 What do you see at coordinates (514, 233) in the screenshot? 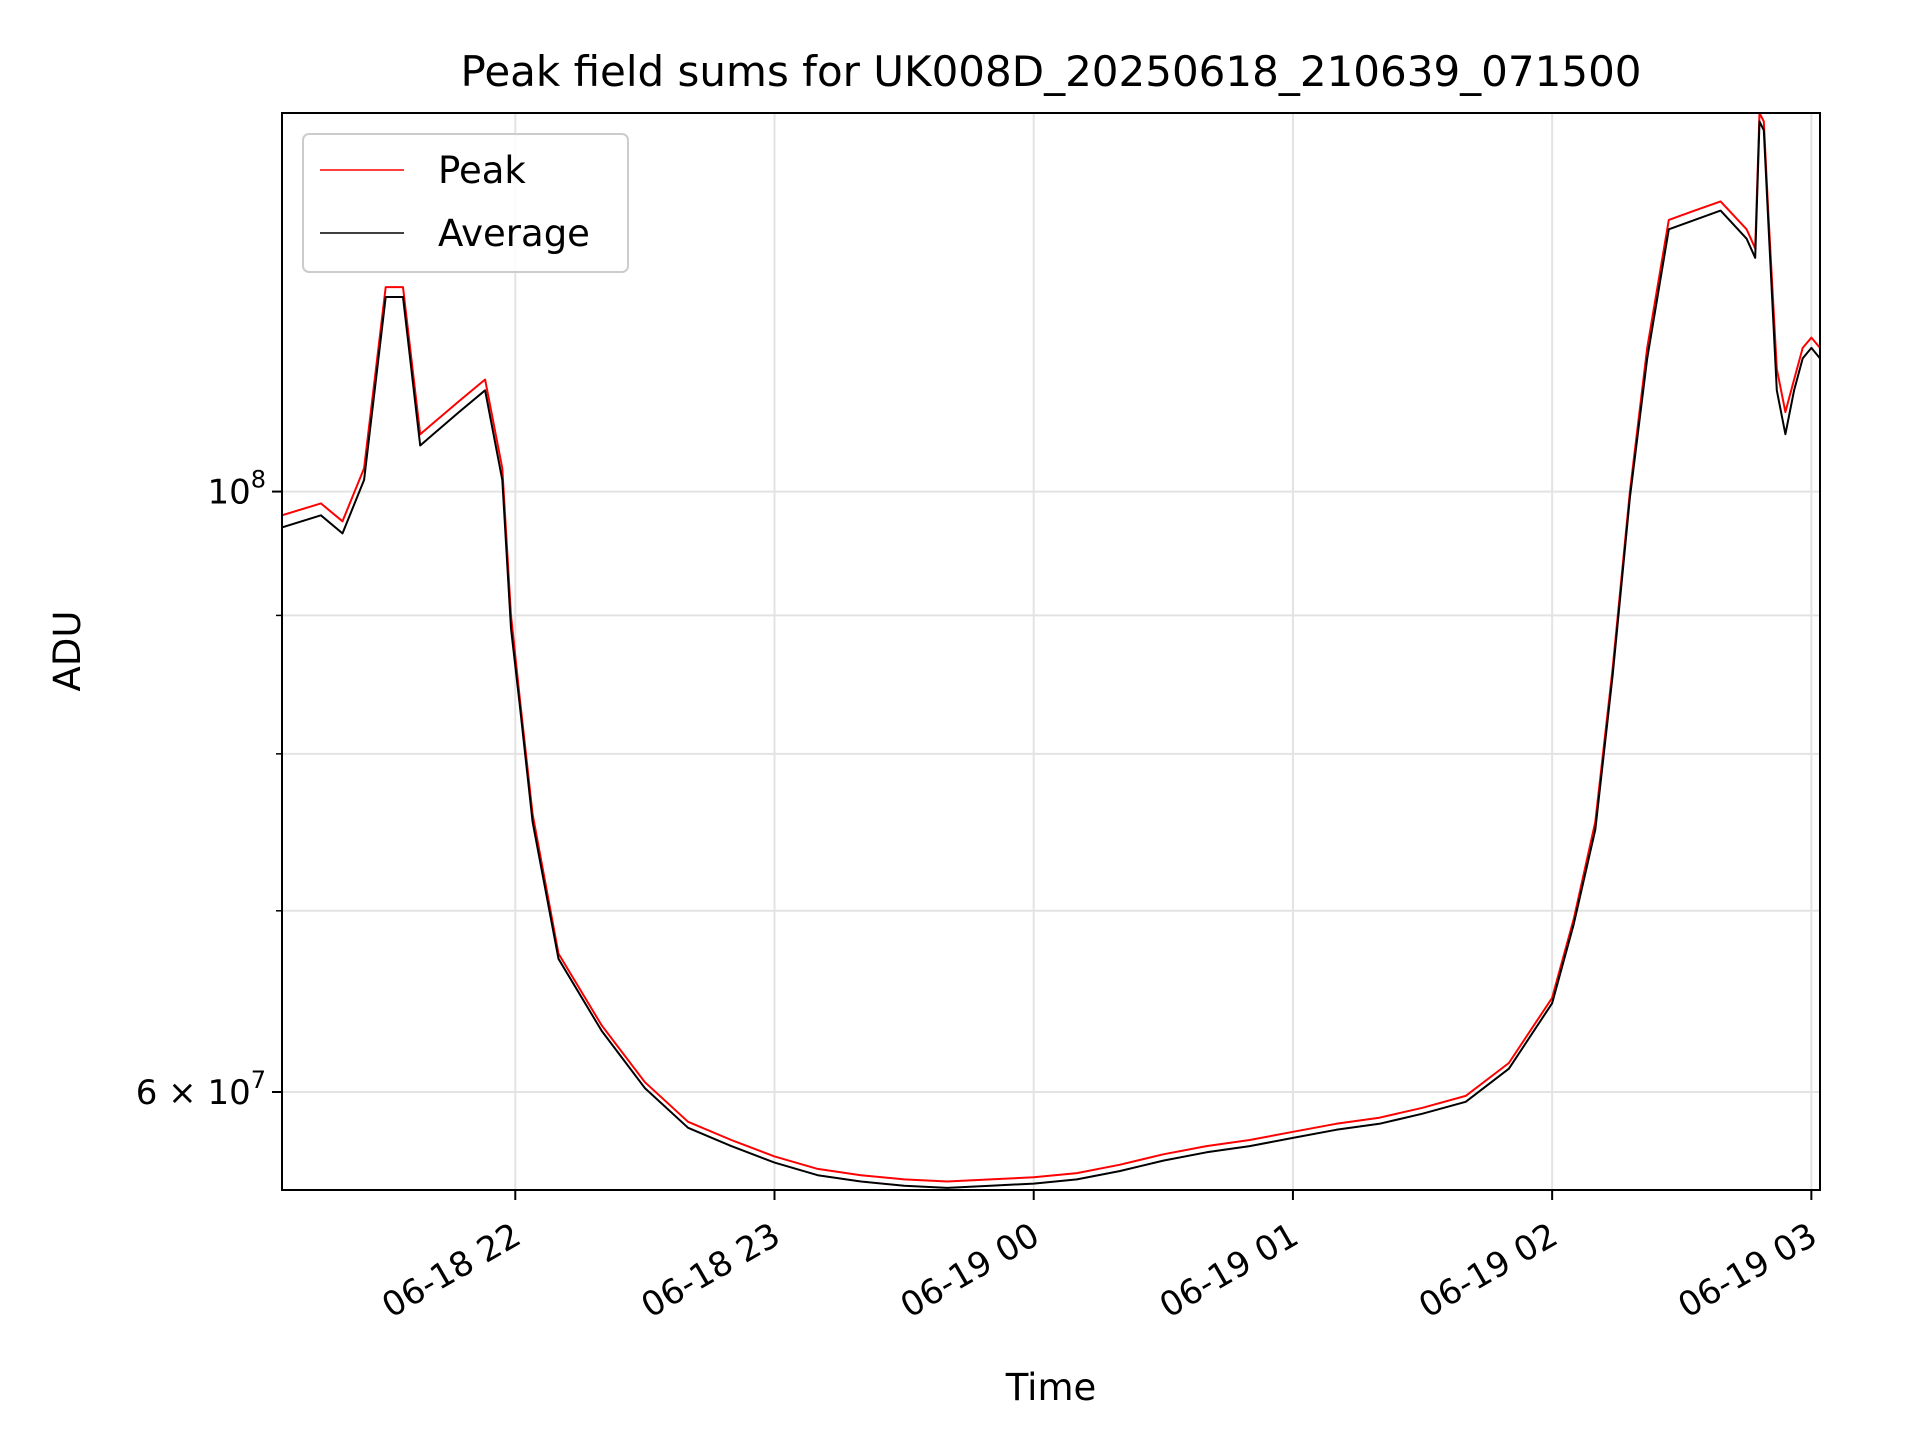
I see `legend-label-average: Average` at bounding box center [514, 233].